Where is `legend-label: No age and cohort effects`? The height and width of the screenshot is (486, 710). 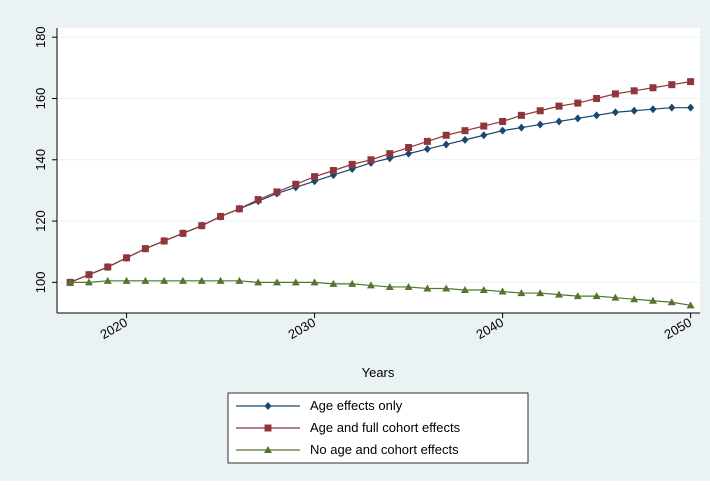
legend-label: No age and cohort effects is located at coordinates (384, 449).